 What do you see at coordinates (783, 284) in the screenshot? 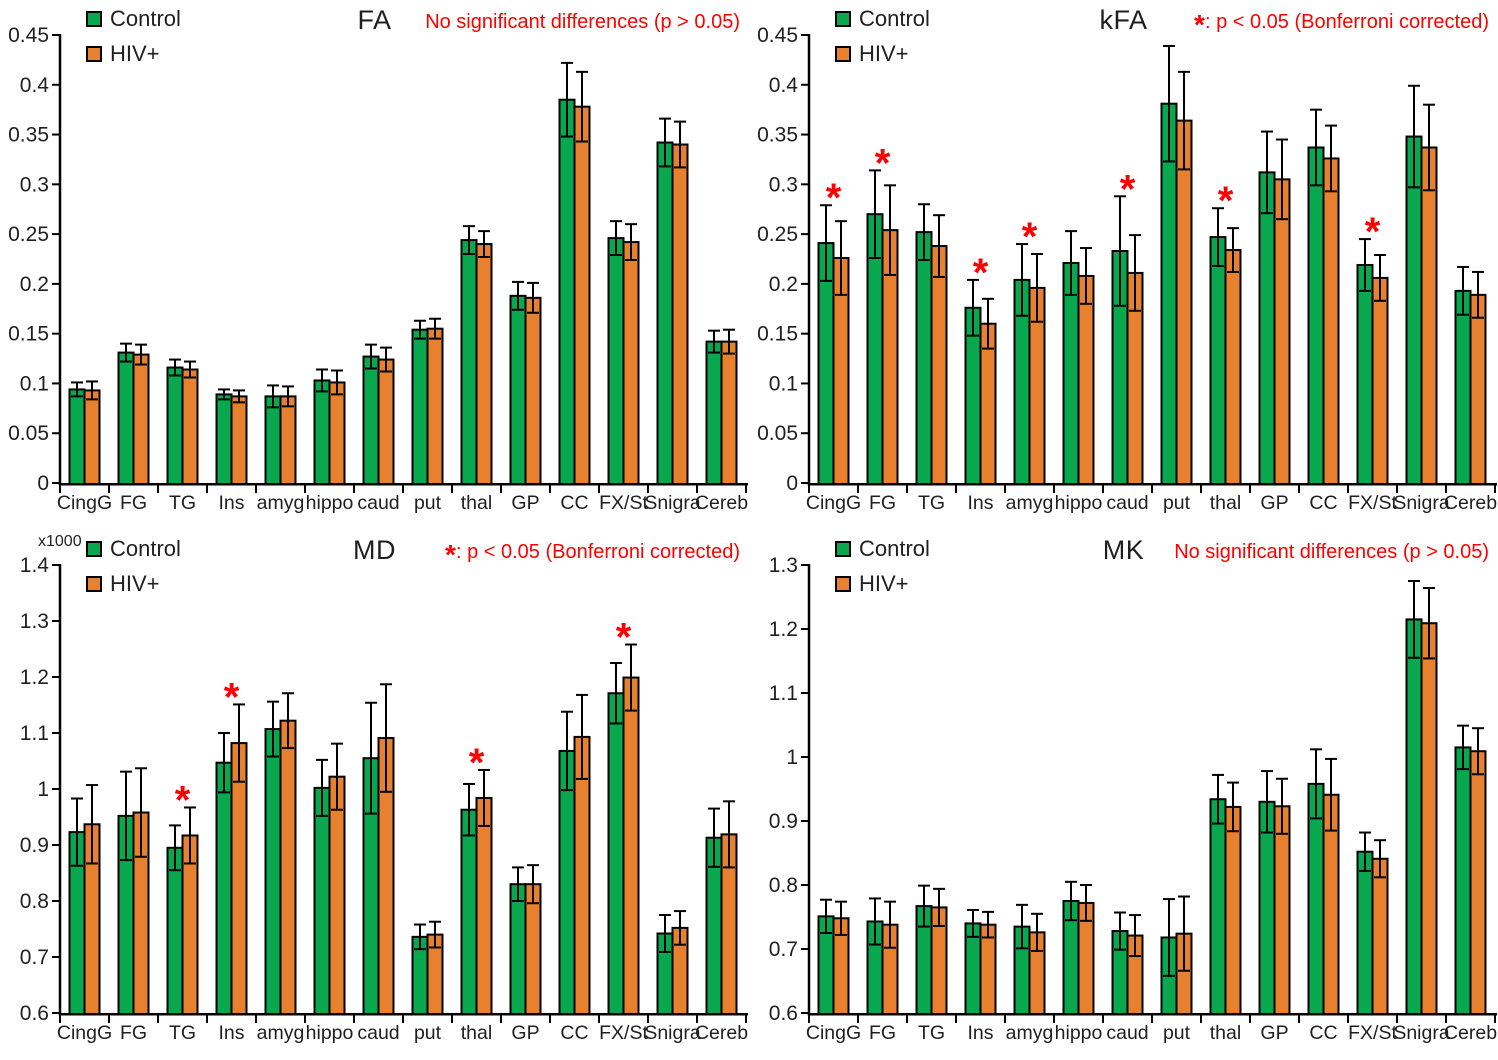
I see `y-tick-label: 0.2` at bounding box center [783, 284].